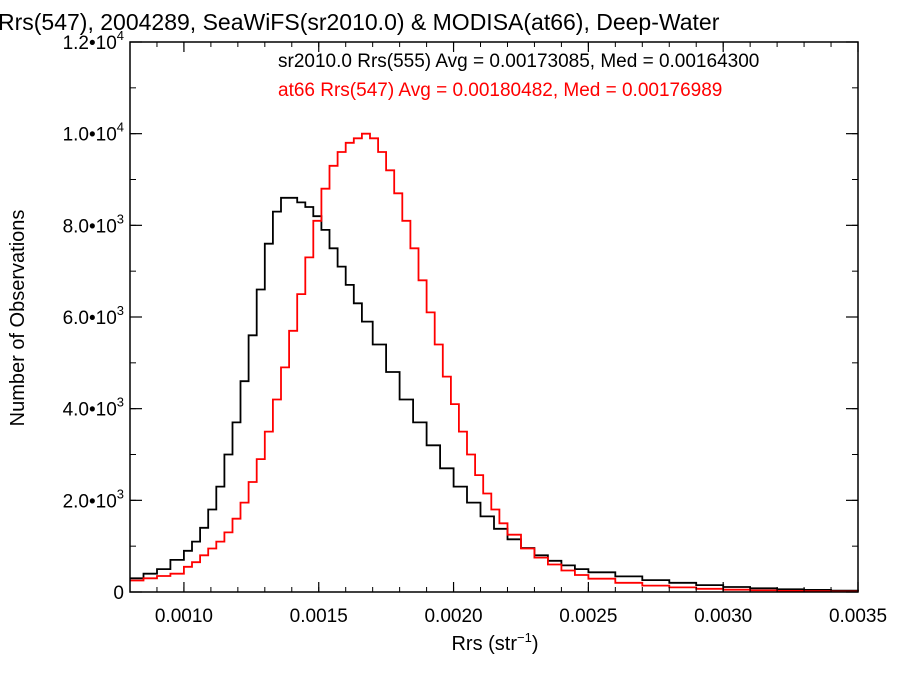 This screenshot has width=900, height=675. What do you see at coordinates (93, 41) in the screenshot?
I see `y-tick-label: 1.2•104` at bounding box center [93, 41].